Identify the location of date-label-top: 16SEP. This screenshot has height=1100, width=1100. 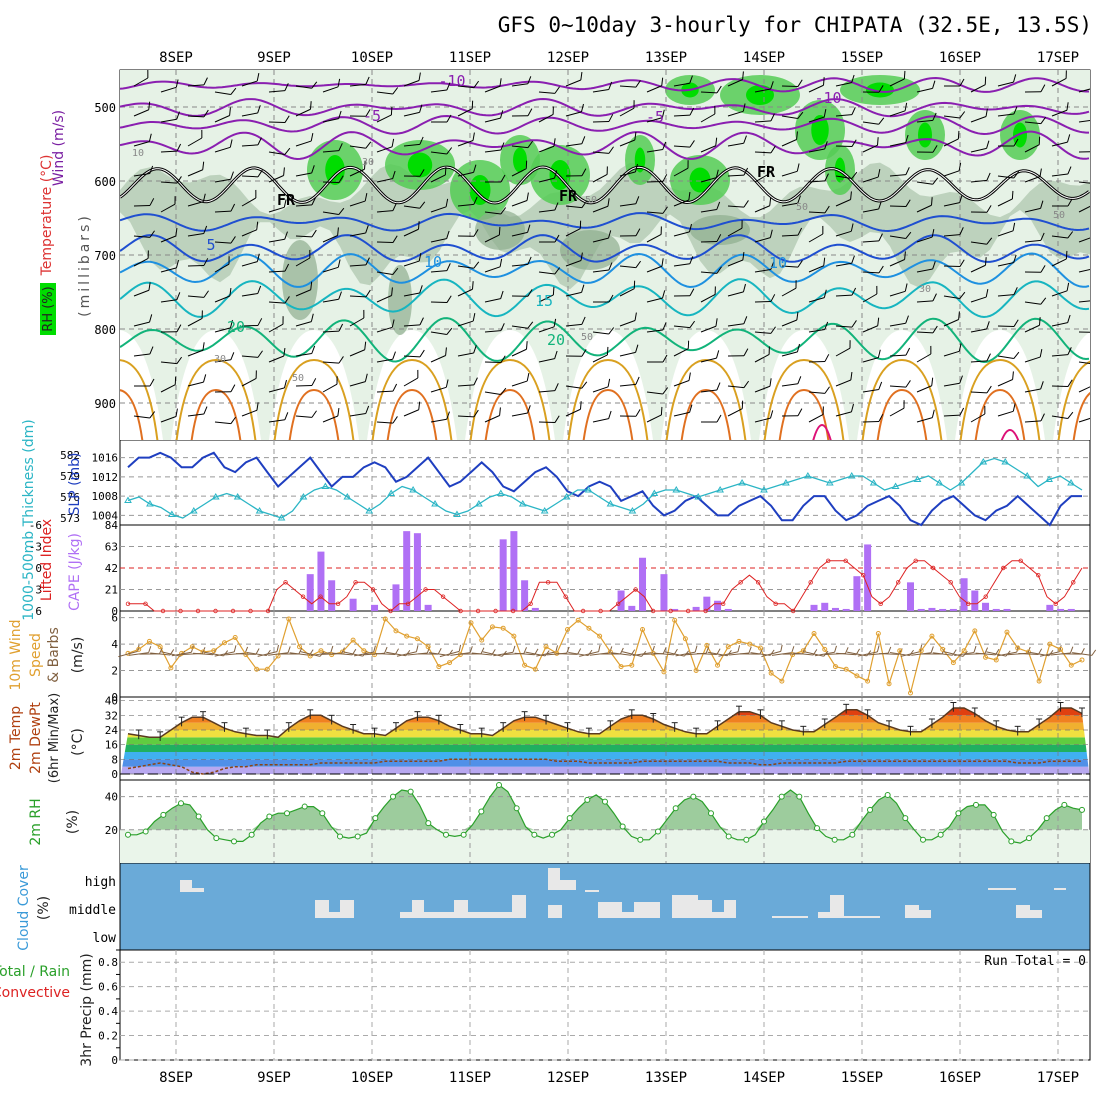
(960, 58).